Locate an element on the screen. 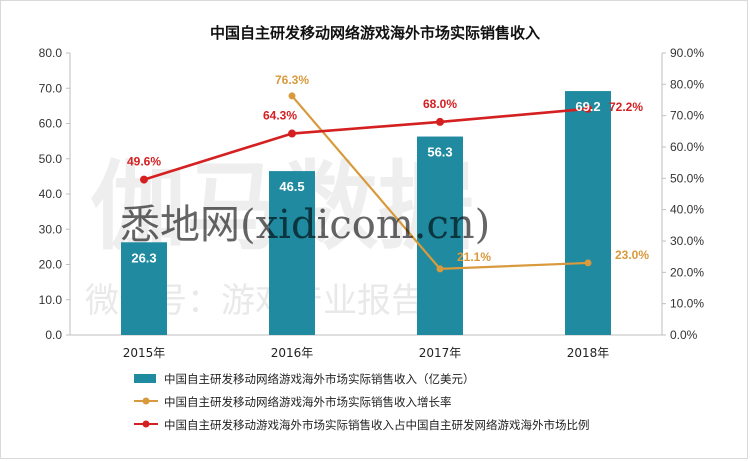 The width and height of the screenshot is (750, 461). y-left-tick-label: 30.0 is located at coordinates (51, 229).